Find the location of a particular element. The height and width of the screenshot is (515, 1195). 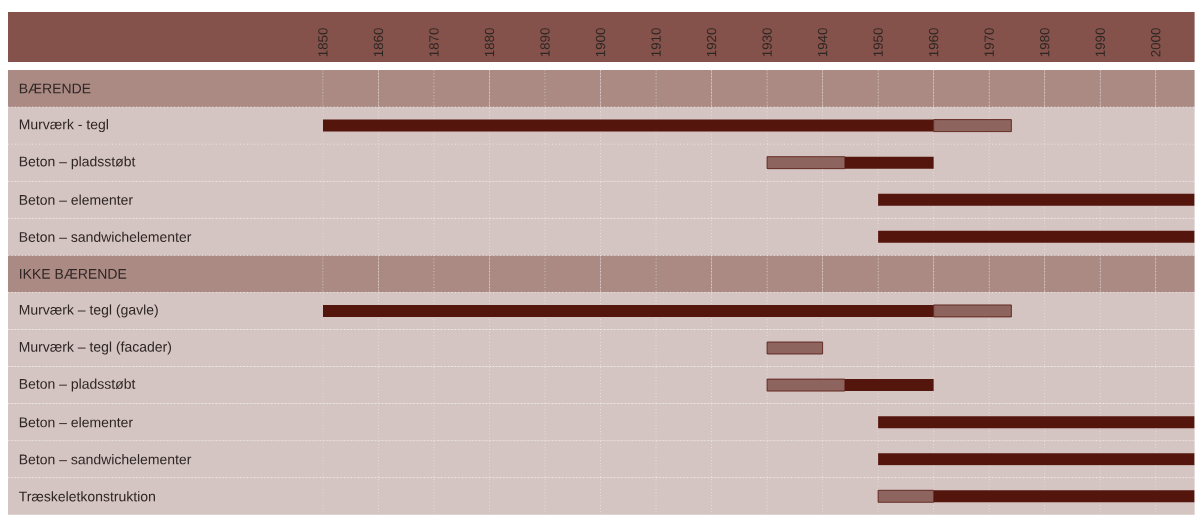

x-tick-label: 1880 is located at coordinates (489, 42).